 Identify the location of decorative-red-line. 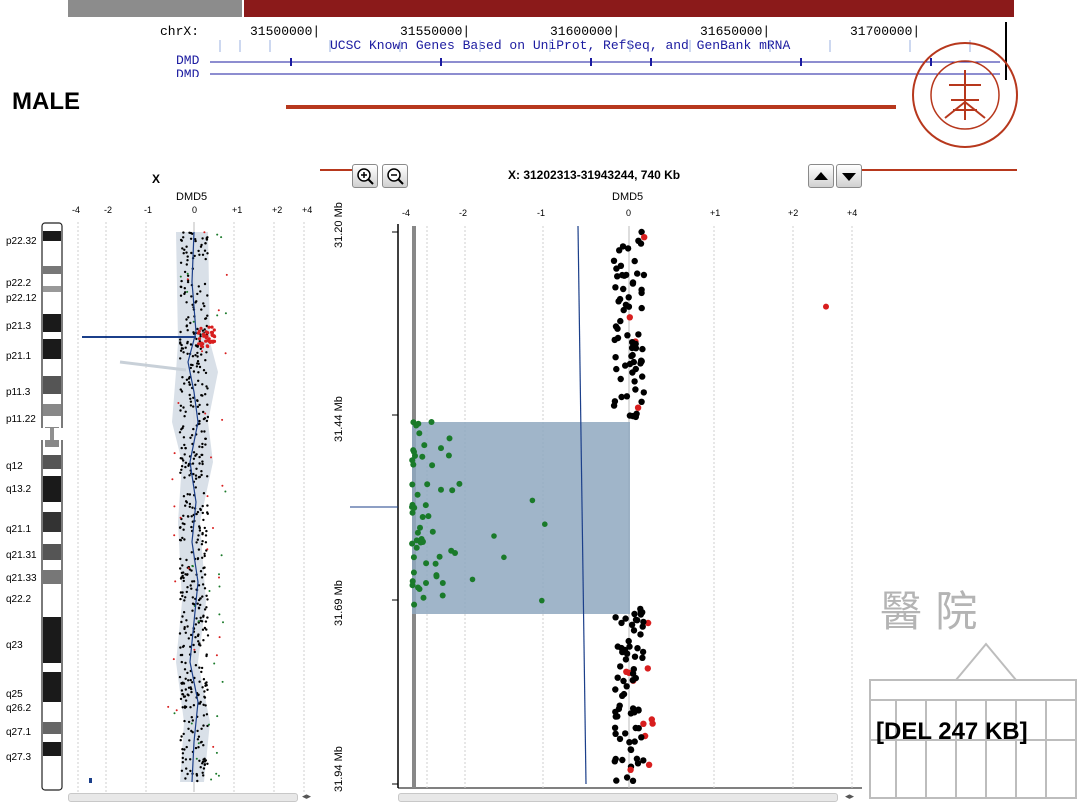
(591, 107).